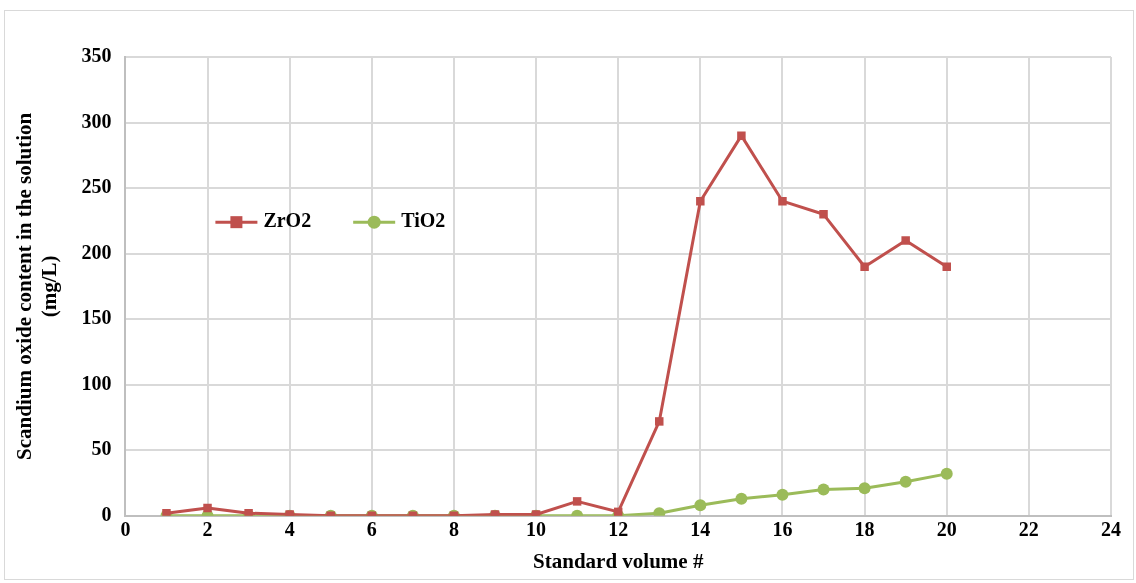 This screenshot has height=583, width=1136. What do you see at coordinates (423, 220) in the screenshot?
I see `legend-label: TiO2` at bounding box center [423, 220].